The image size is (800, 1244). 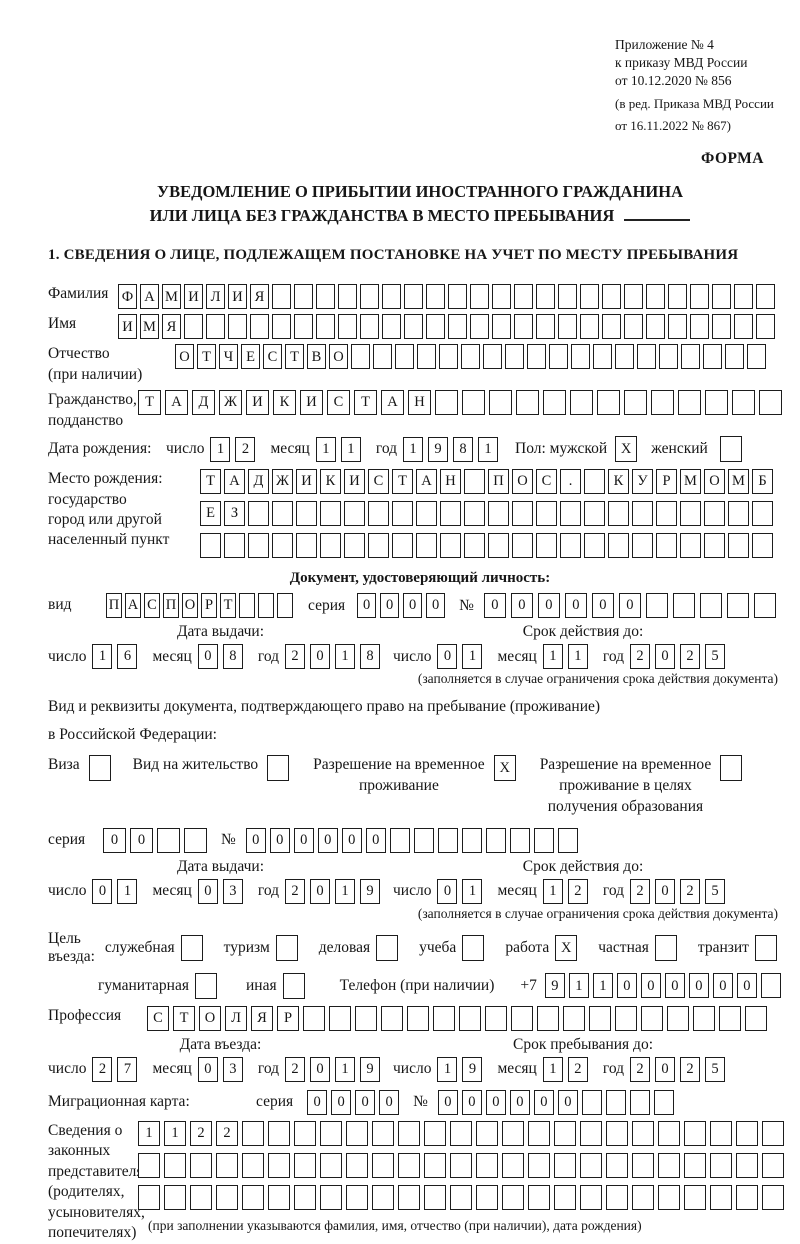 I want to click on char-cell: Р, so click(x=288, y=1018).